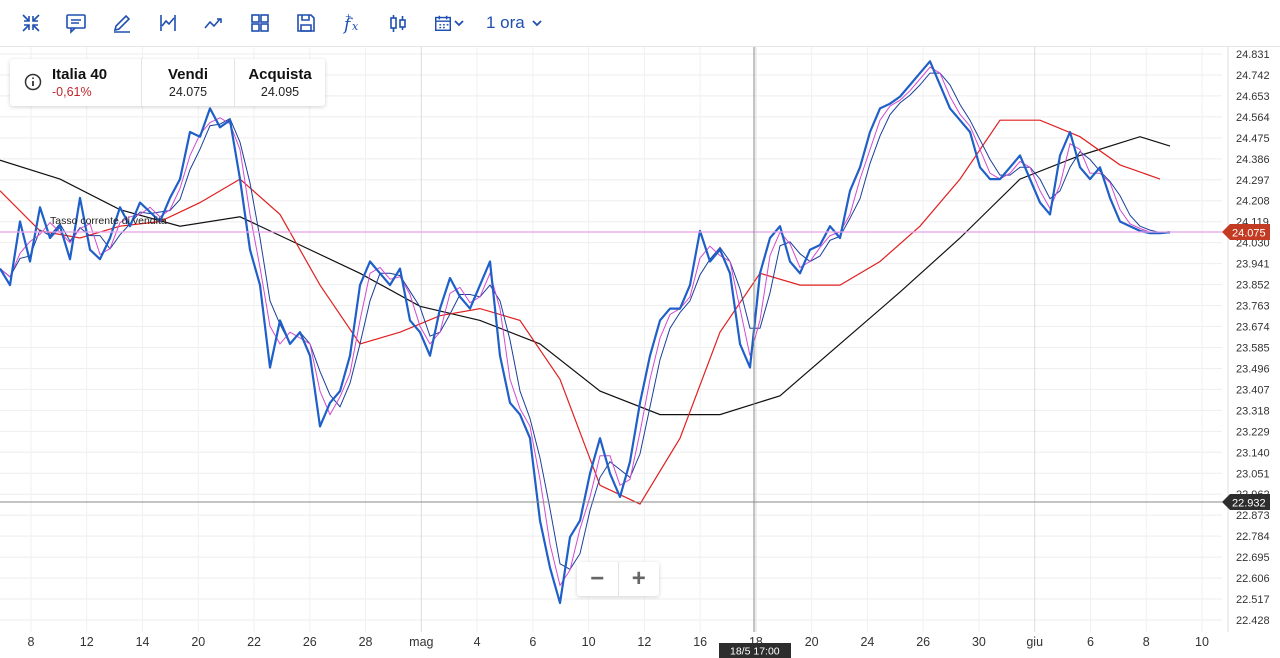 This screenshot has height=658, width=1280. I want to click on instrument-change: -0,61%, so click(72, 92).